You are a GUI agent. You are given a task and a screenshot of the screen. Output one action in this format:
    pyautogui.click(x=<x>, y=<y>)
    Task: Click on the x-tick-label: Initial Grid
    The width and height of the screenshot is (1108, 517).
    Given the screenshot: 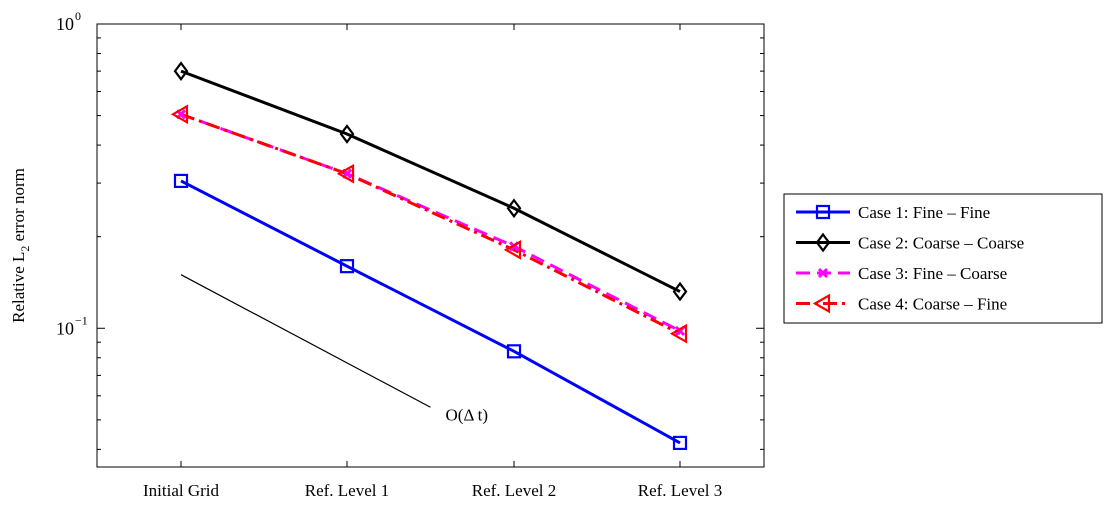 What is the action you would take?
    pyautogui.click(x=181, y=490)
    